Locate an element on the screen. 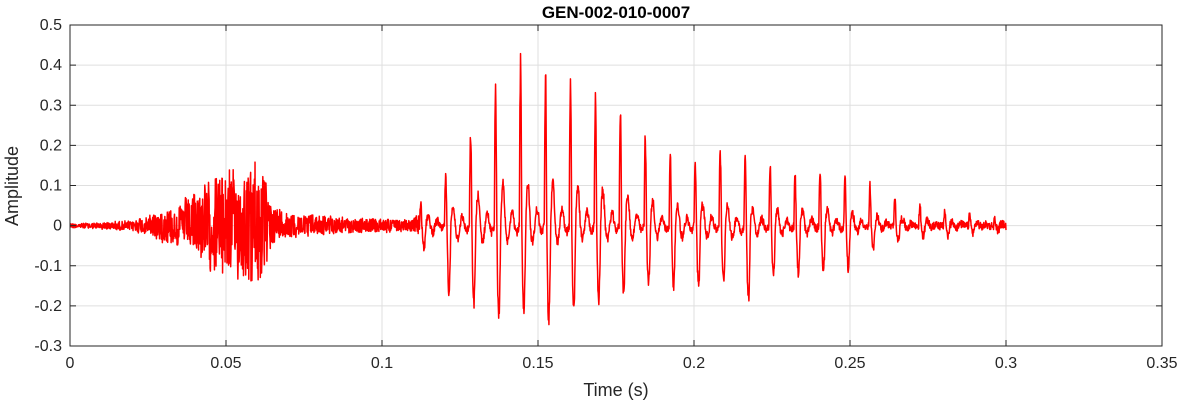  y-tick-label: 0.2 is located at coordinates (51, 145).